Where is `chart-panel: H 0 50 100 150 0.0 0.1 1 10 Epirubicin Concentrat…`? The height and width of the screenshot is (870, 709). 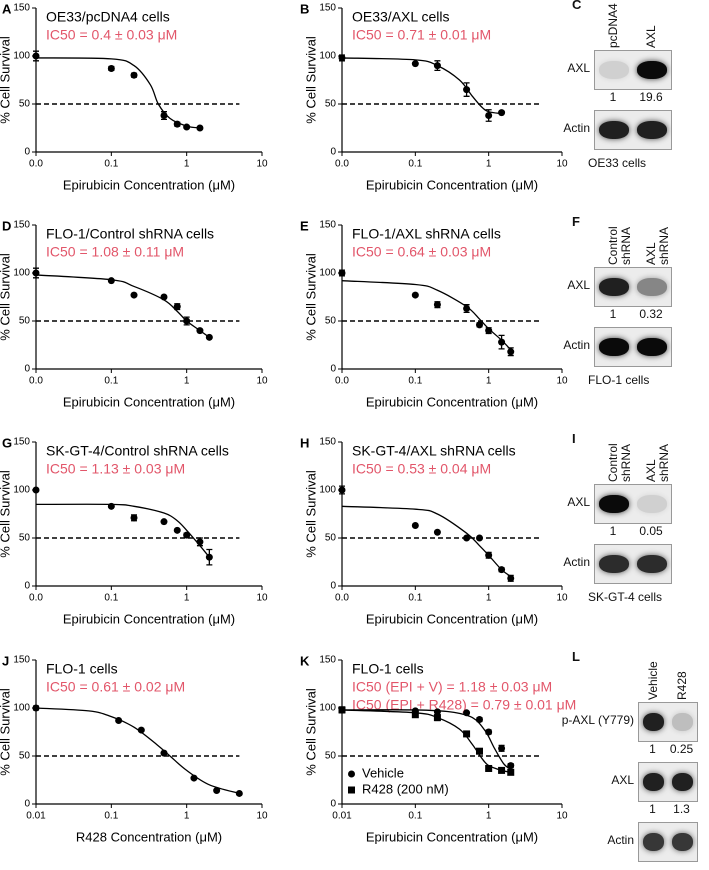 chart-panel: H 0 50 100 150 0.0 0.1 1 10 Epirubicin Concentrat… is located at coordinates (434, 530).